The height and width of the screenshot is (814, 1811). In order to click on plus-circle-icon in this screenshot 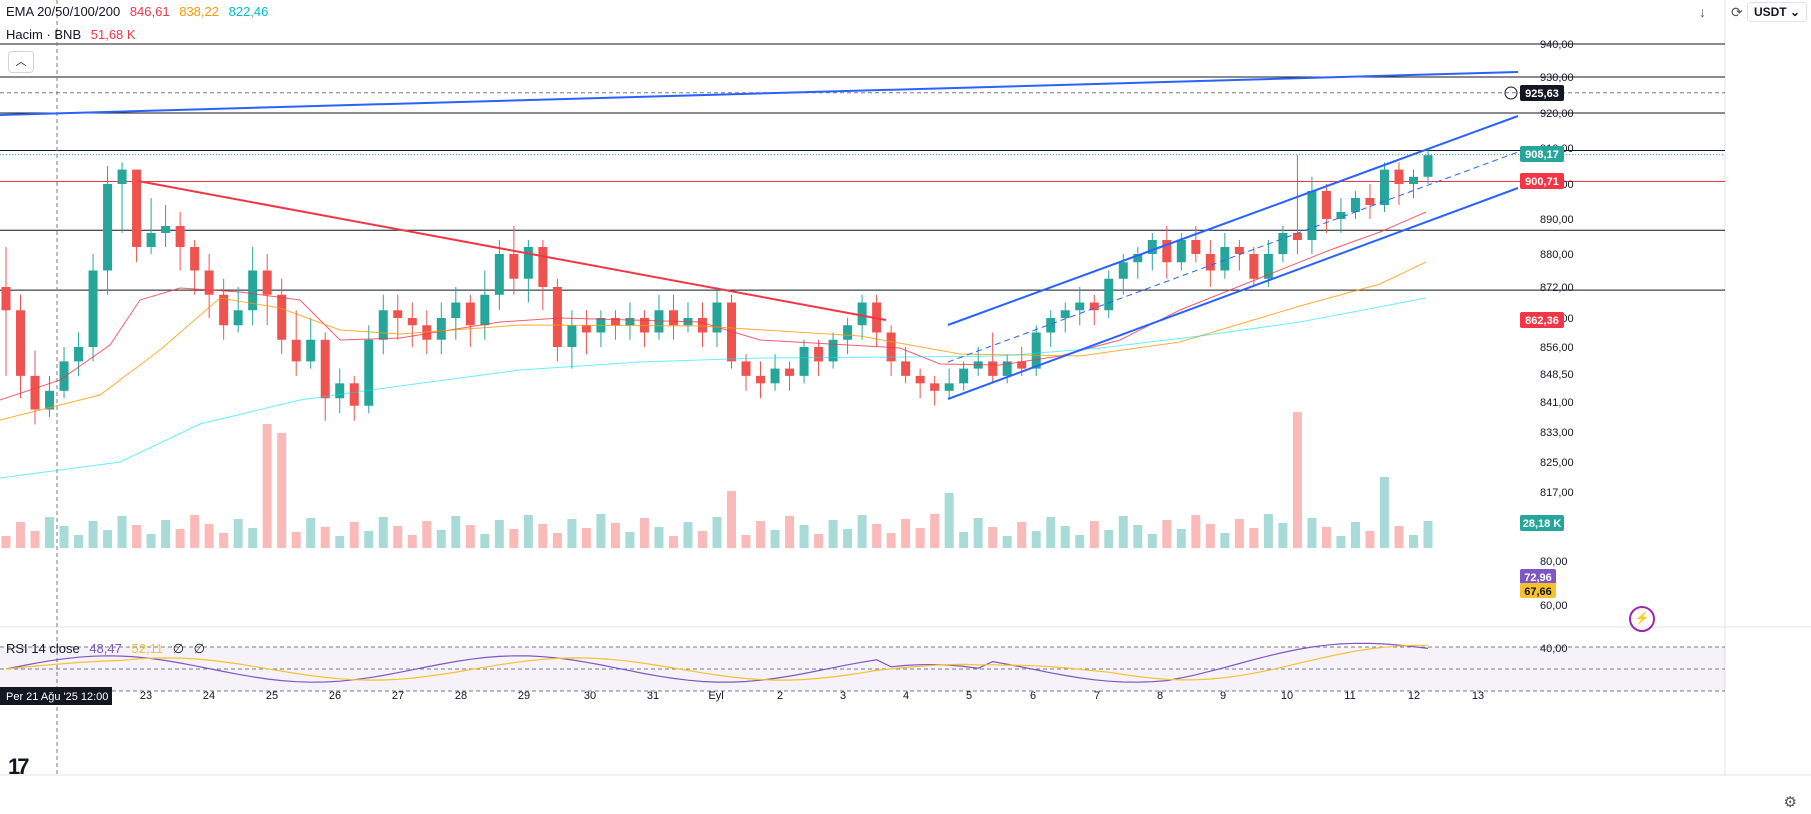, I will do `click(1511, 93)`.